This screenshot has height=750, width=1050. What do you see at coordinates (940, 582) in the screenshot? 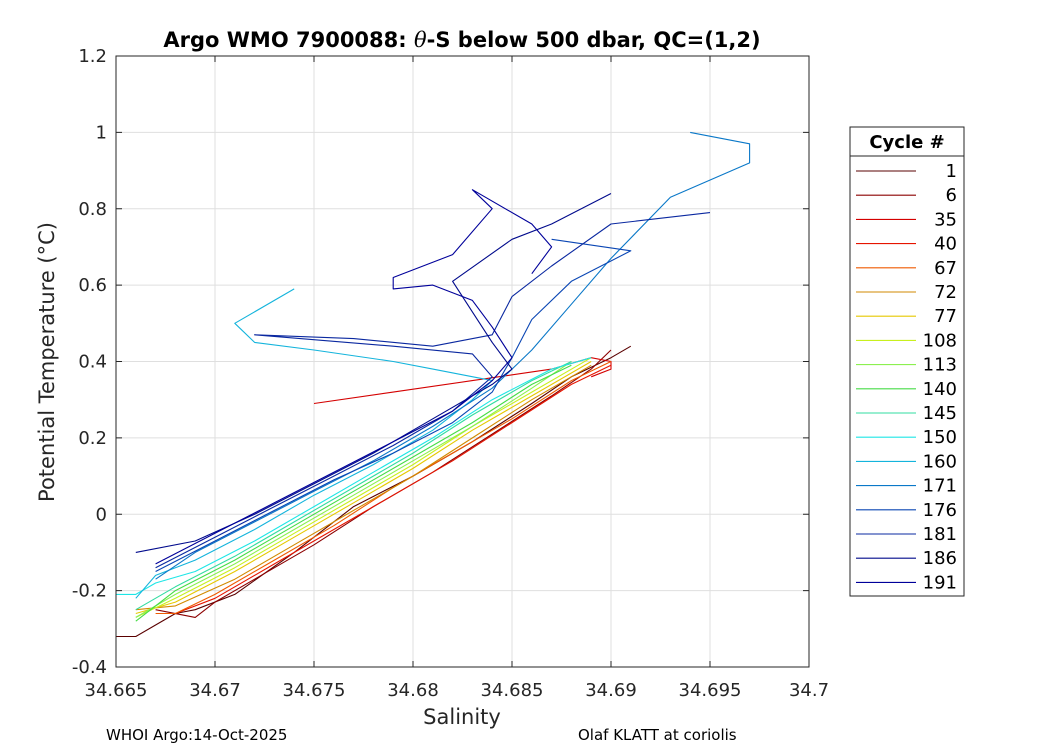
I see `legend-label-191: 191` at bounding box center [940, 582].